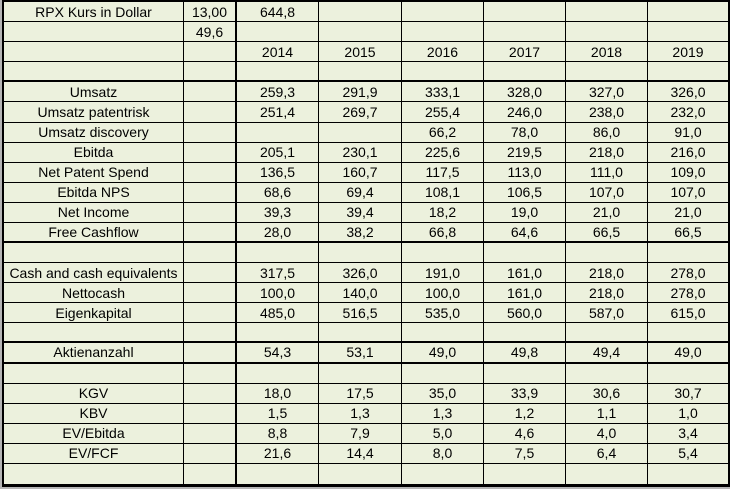 The width and height of the screenshot is (730, 489). I want to click on value-cell: 49,8, so click(525, 353).